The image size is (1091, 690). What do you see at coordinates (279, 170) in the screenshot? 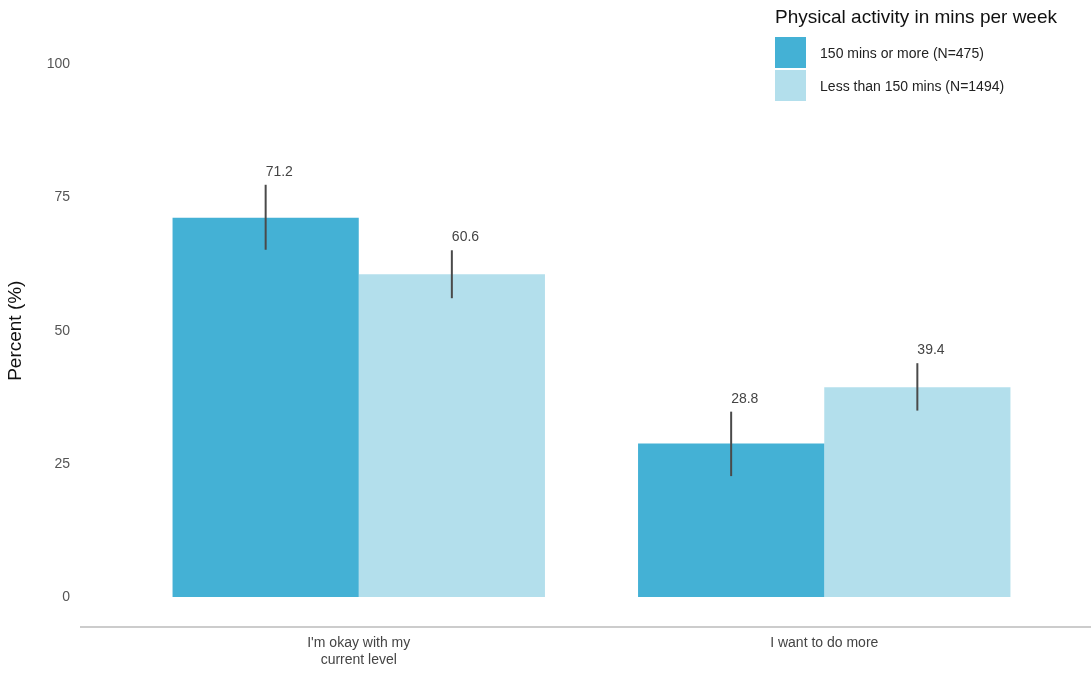
I see `data-label: 71.2` at bounding box center [279, 170].